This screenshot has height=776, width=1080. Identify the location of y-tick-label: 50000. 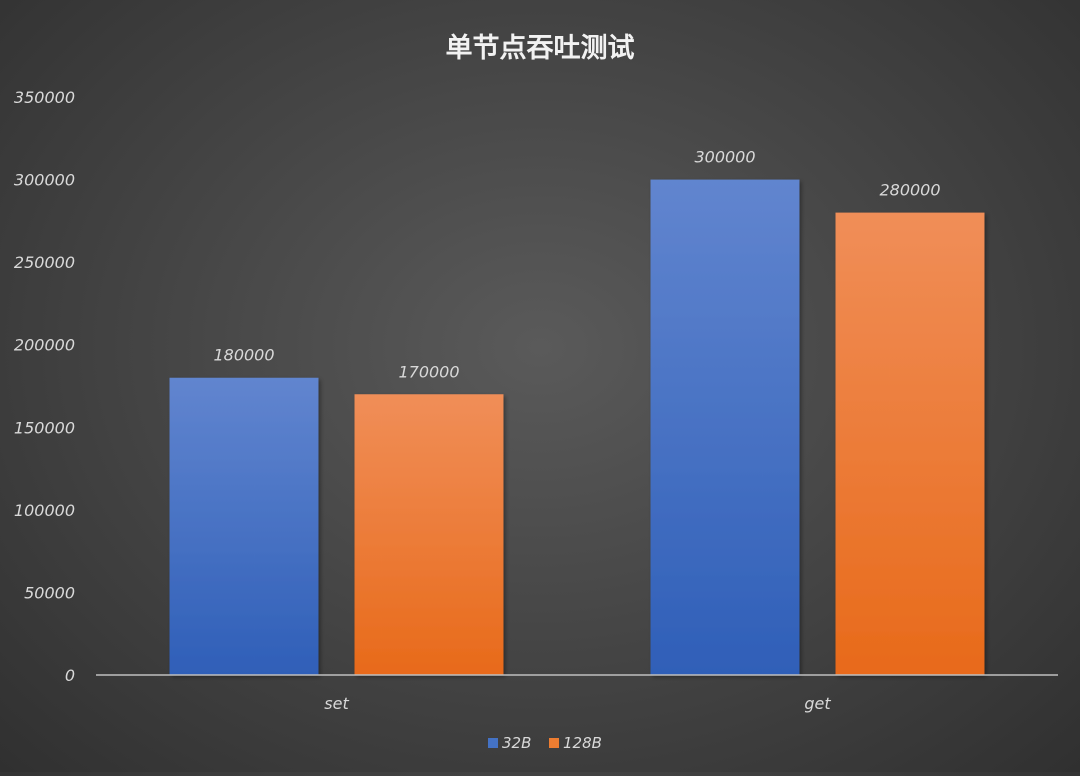
(49, 592).